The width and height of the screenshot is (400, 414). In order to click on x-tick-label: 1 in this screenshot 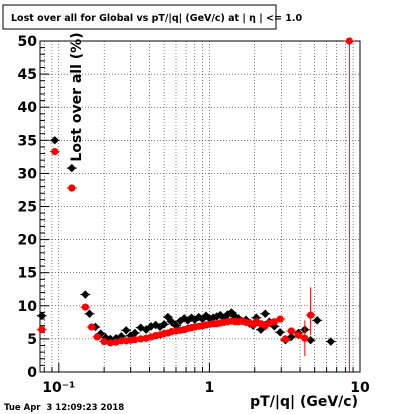, I will do `click(210, 388)`.